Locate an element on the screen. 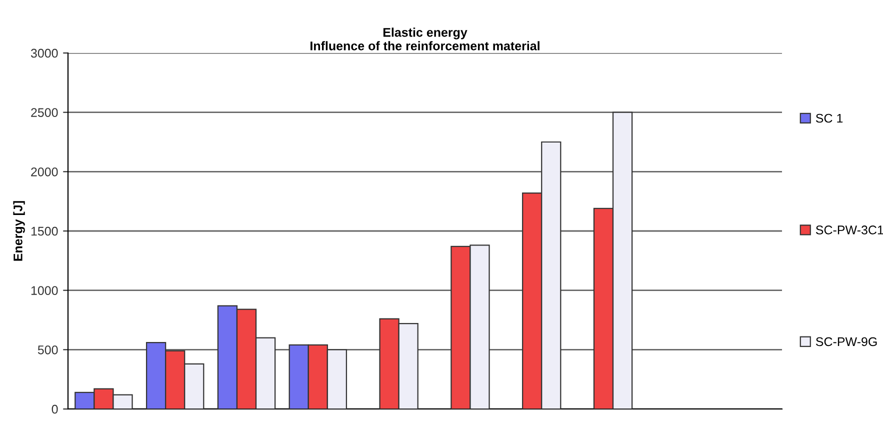 The width and height of the screenshot is (883, 425). y-tick-label: 1500 is located at coordinates (44, 231).